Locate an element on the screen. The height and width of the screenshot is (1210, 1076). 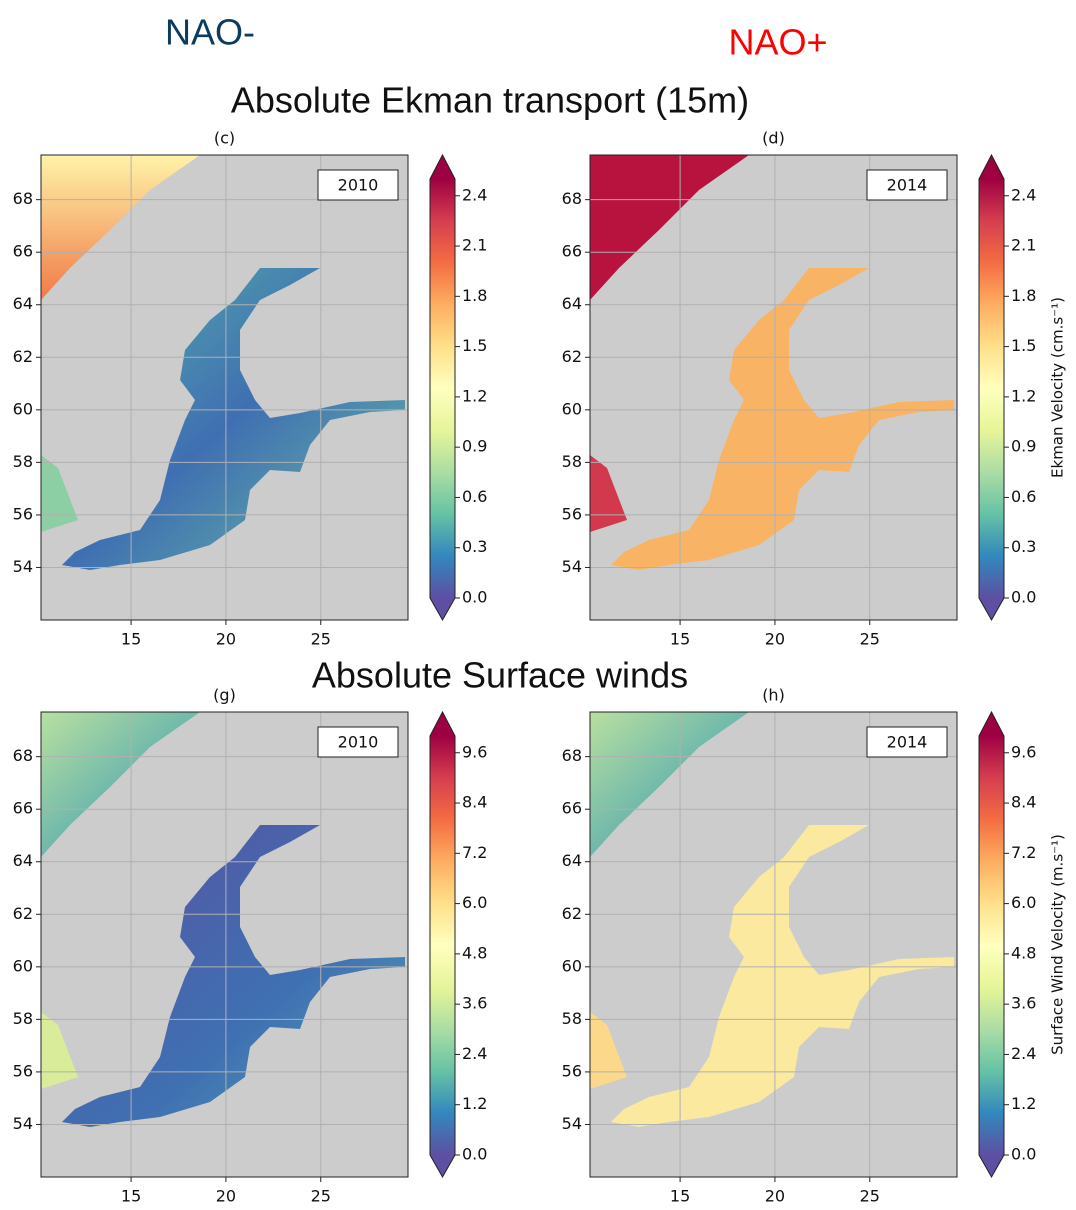
panel-label: (g) is located at coordinates (224, 695).